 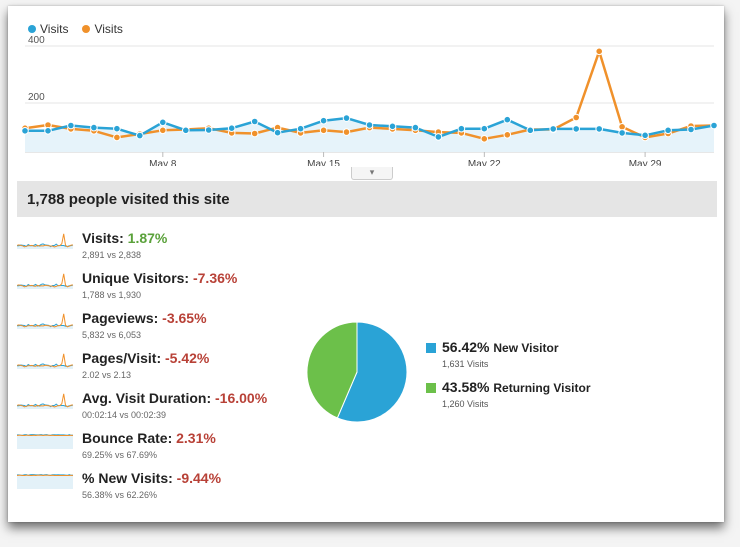 What do you see at coordinates (124, 358) in the screenshot?
I see `metric-label: Pages/Visit:` at bounding box center [124, 358].